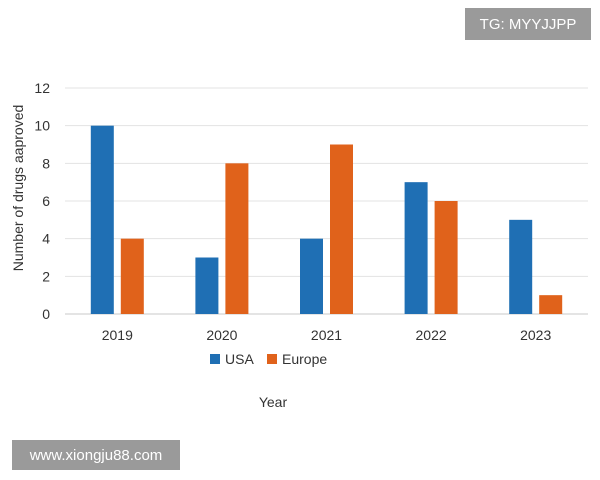 The width and height of the screenshot is (600, 480). What do you see at coordinates (42, 88) in the screenshot?
I see `y-tick-label: 12` at bounding box center [42, 88].